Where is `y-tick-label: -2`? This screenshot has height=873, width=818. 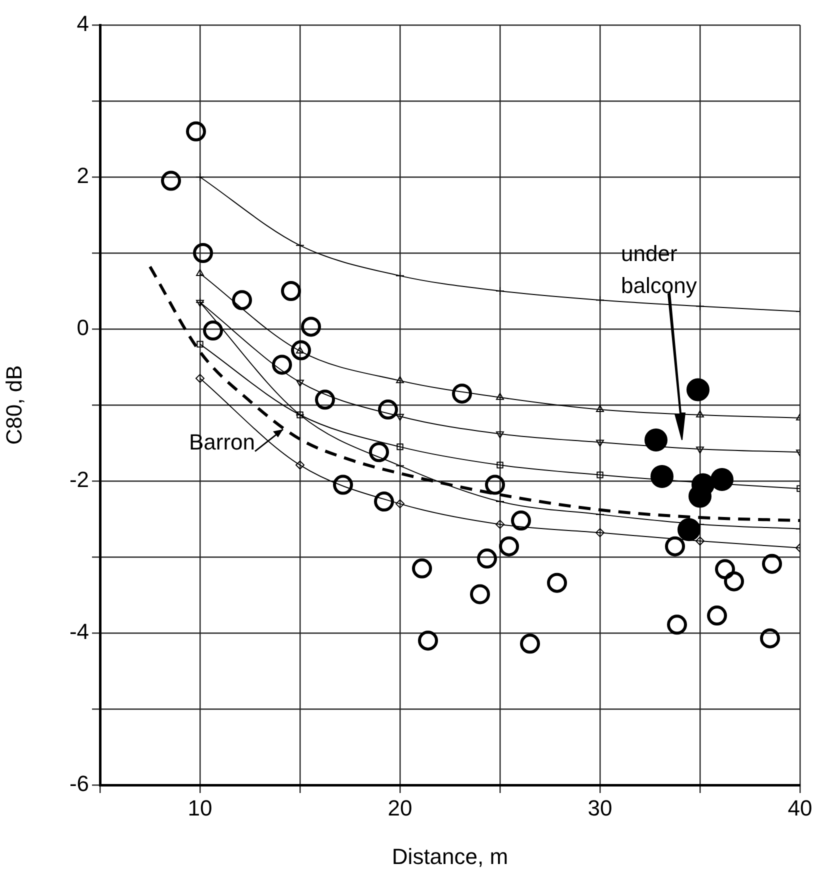 y-tick-label: -2 is located at coordinates (79, 479).